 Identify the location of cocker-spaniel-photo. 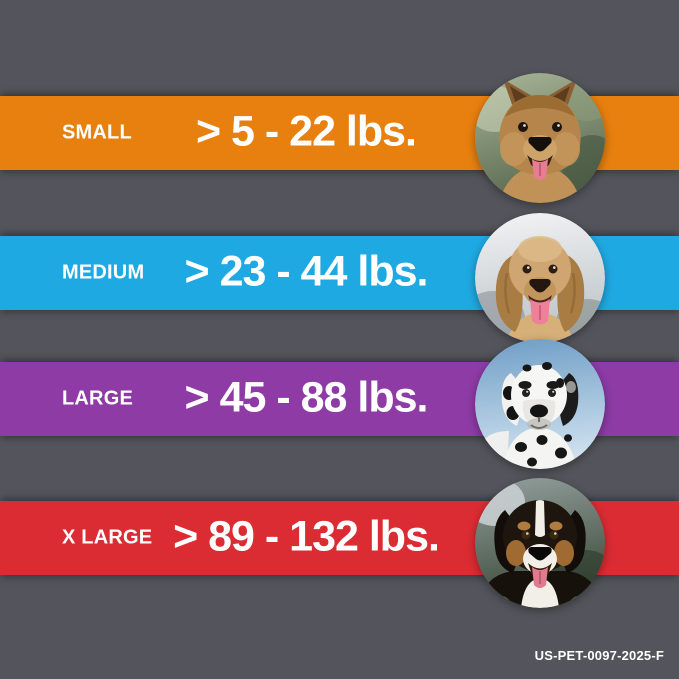
(540, 278).